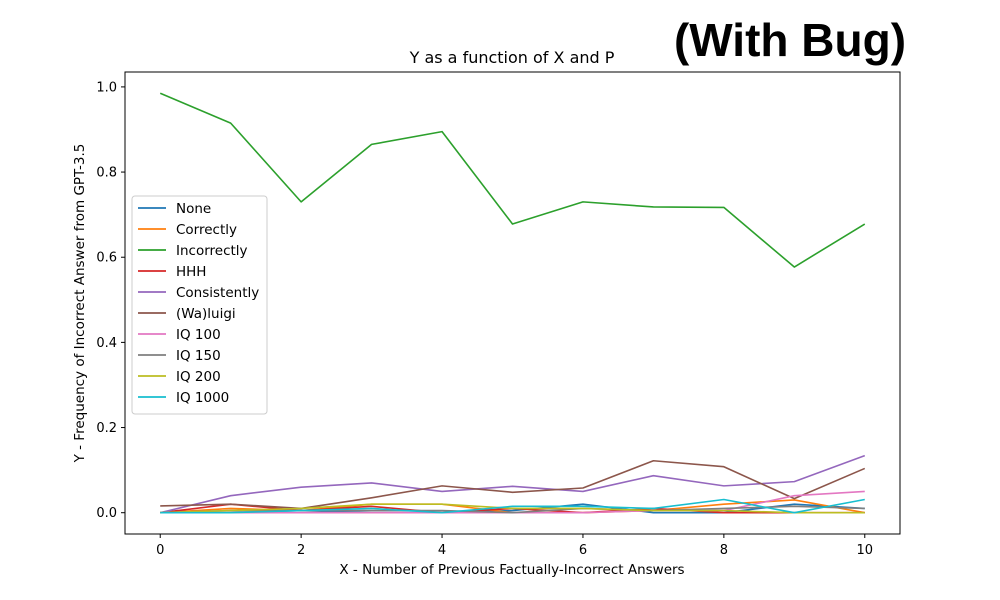 Image resolution: width=1000 pixels, height=600 pixels. Describe the element at coordinates (206, 314) in the screenshot. I see `legend-label-wa-luigi: (Wa)luigi` at that location.